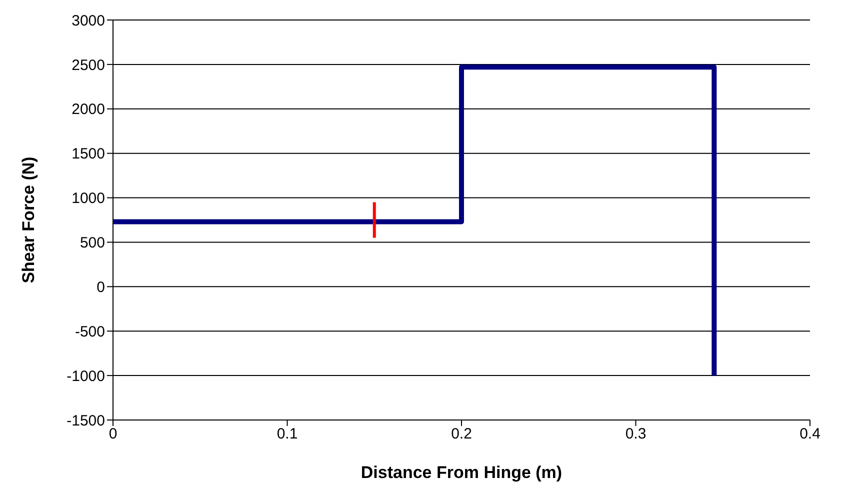 Image resolution: width=843 pixels, height=498 pixels. Describe the element at coordinates (461, 472) in the screenshot. I see `x-axis-title: Distance From Hinge (m)` at that location.